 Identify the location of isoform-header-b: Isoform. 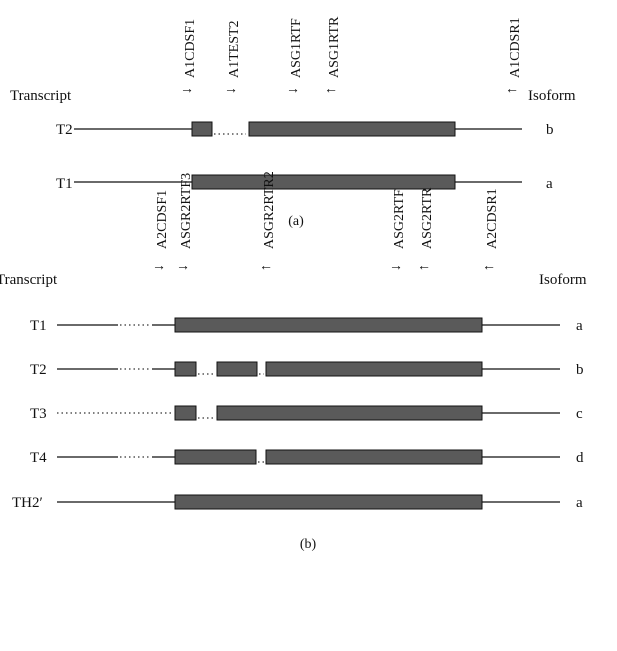
(563, 280).